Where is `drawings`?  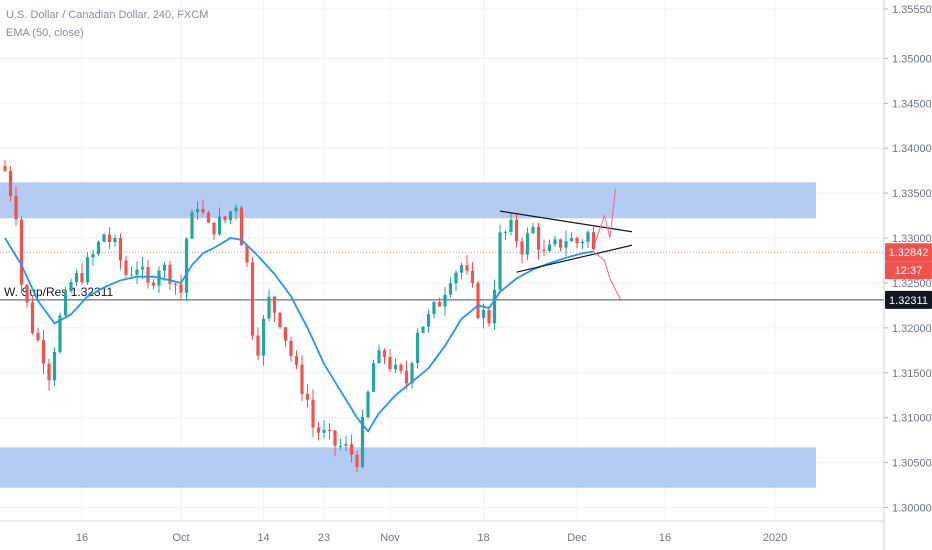
drawings is located at coordinates (566, 245).